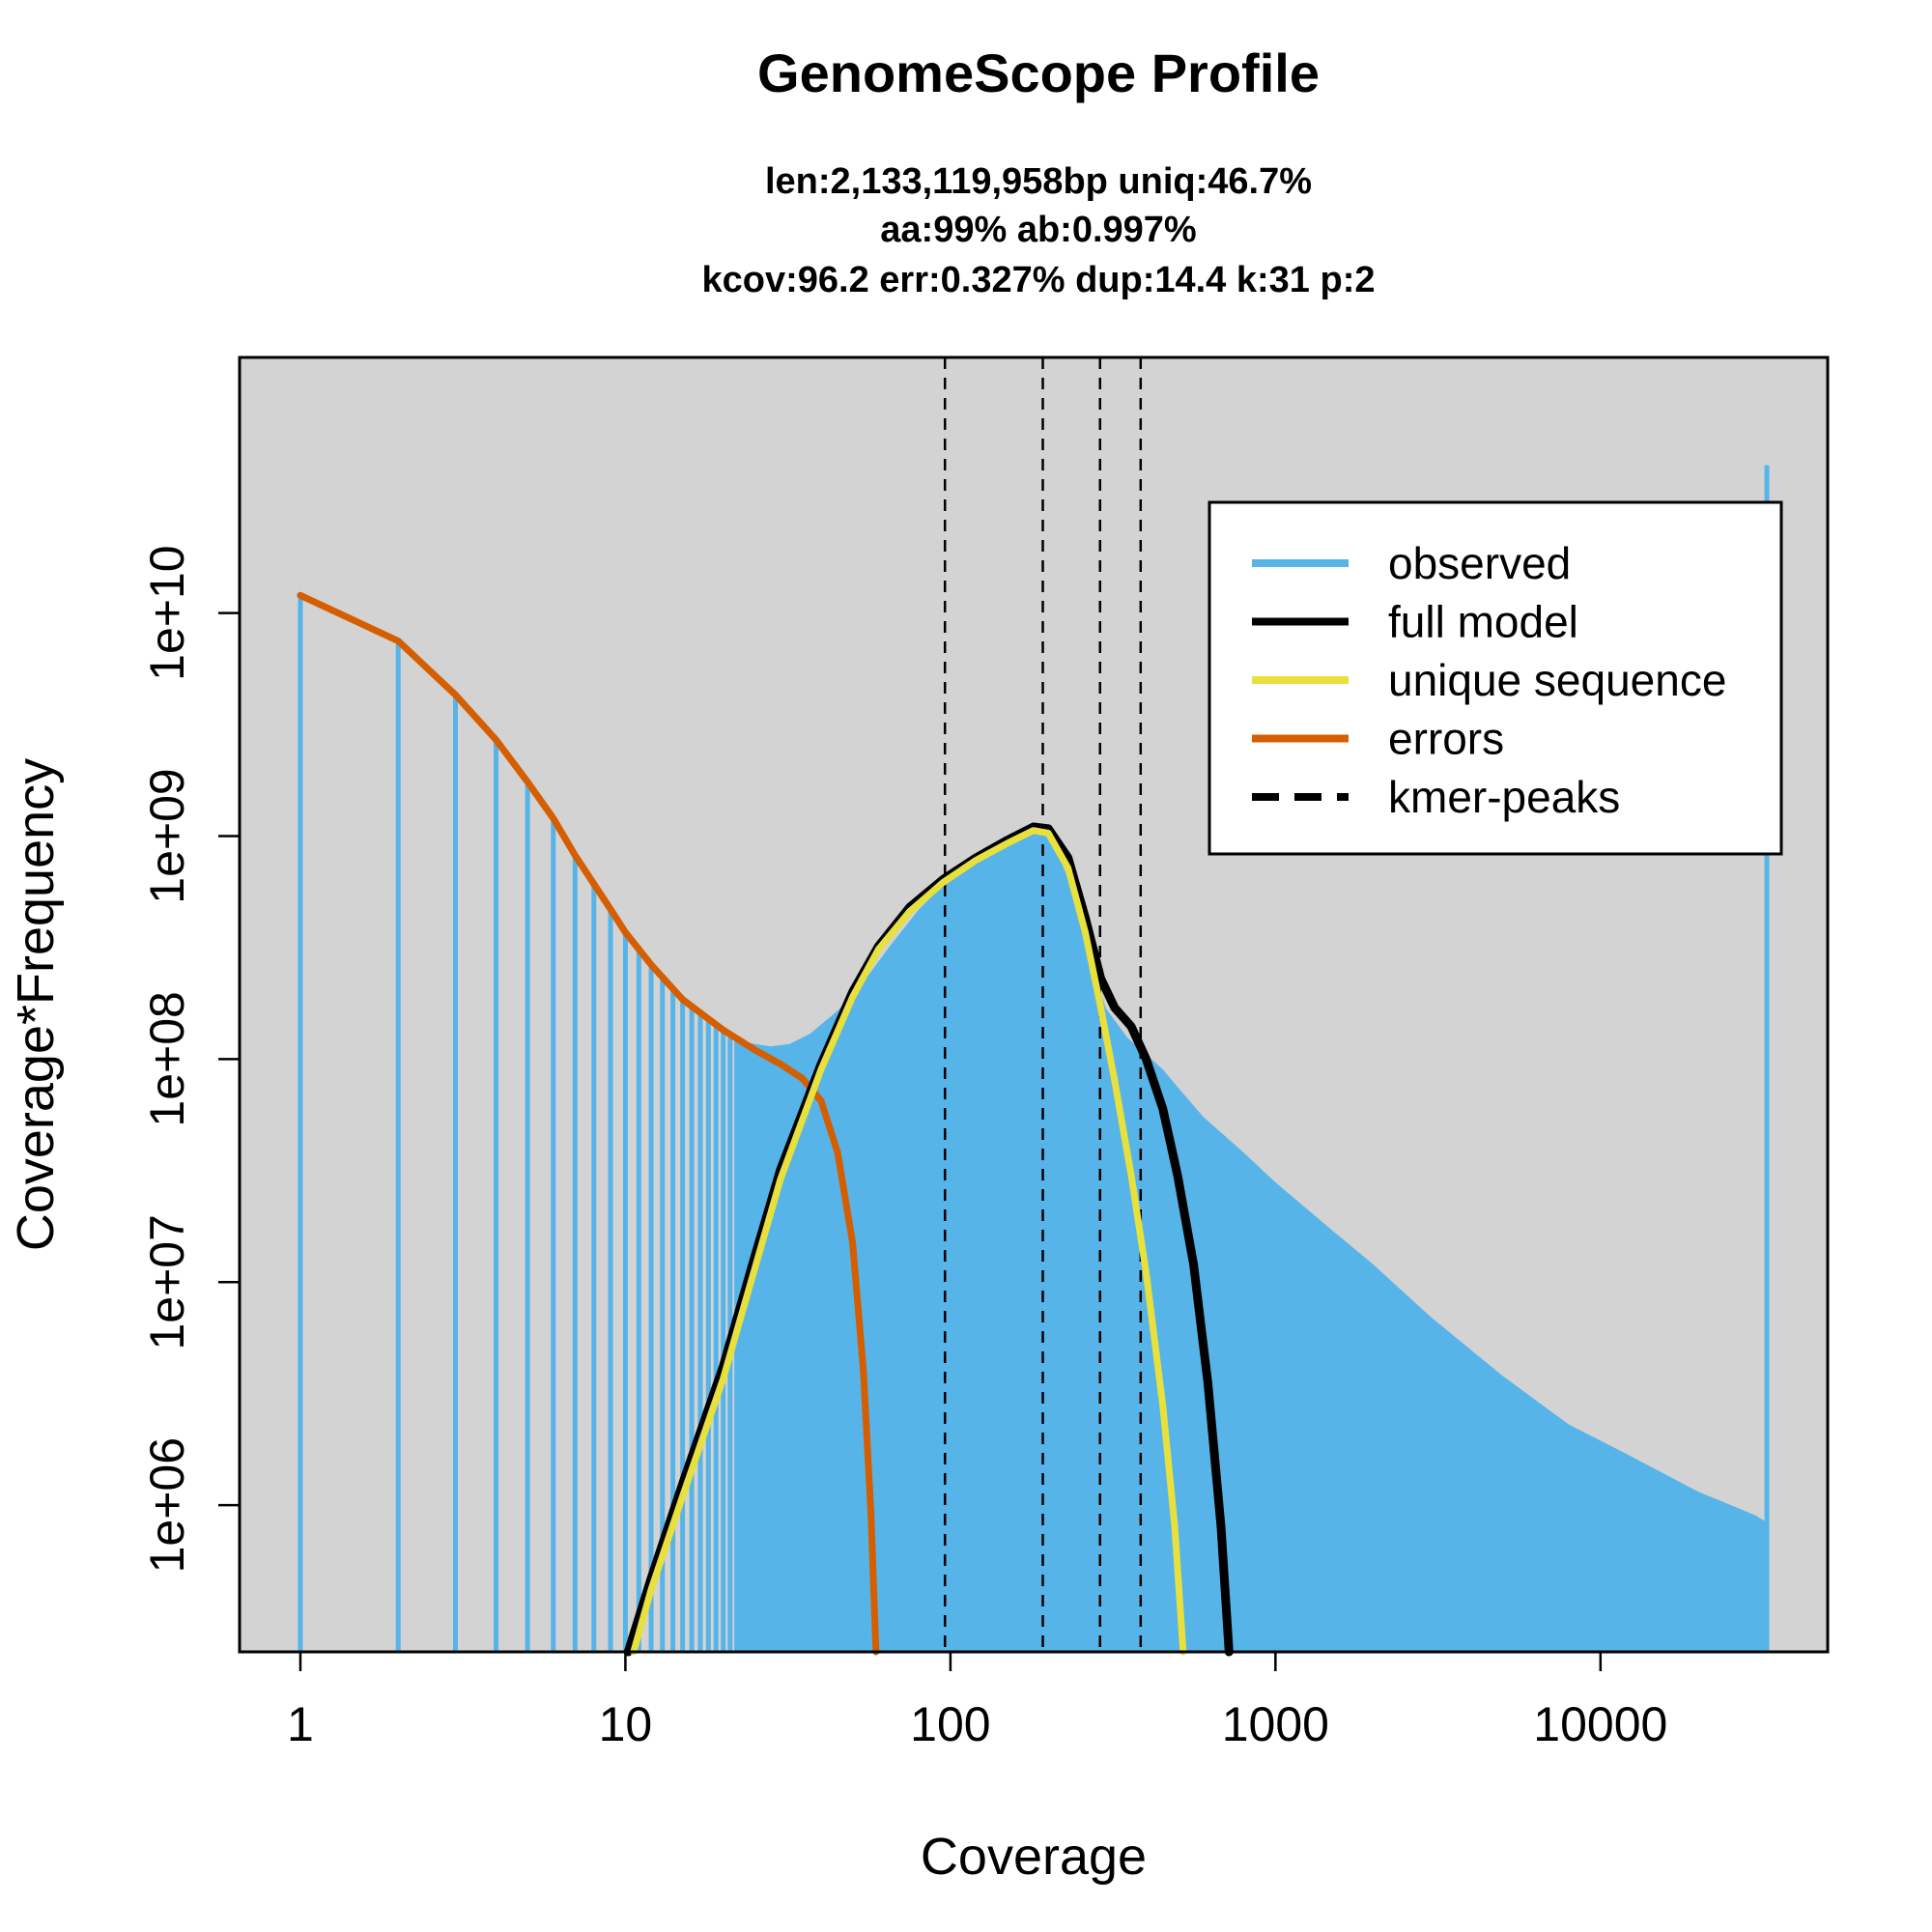 This screenshot has width=1932, height=1932. What do you see at coordinates (167, 1282) in the screenshot?
I see `y-tick-label-1e+07: 1e+07` at bounding box center [167, 1282].